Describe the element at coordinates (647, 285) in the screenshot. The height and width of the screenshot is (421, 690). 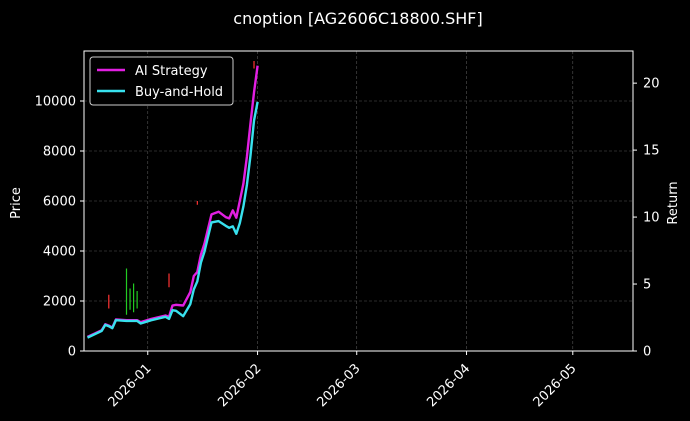
I see `y2-tick-label: 5` at that location.